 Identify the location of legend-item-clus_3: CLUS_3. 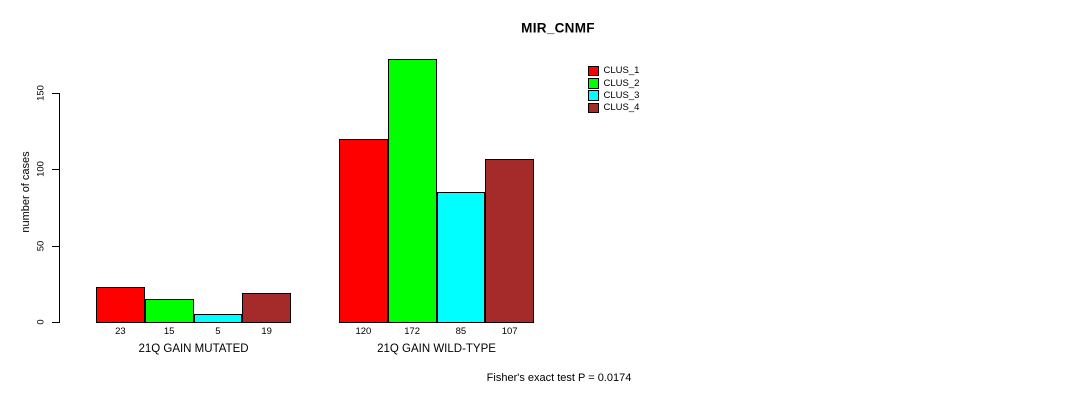
(613, 96).